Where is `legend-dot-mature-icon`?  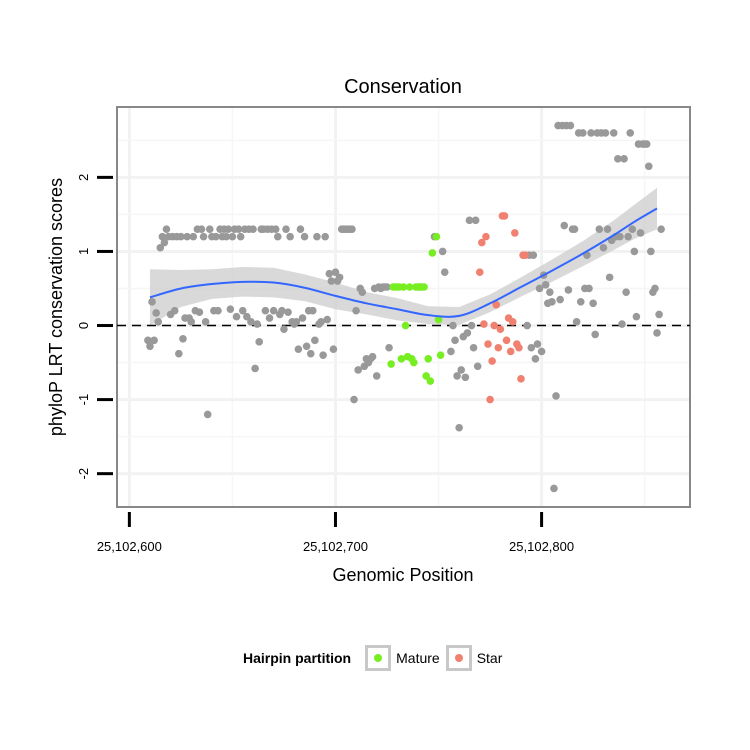
legend-dot-mature-icon is located at coordinates (378, 658).